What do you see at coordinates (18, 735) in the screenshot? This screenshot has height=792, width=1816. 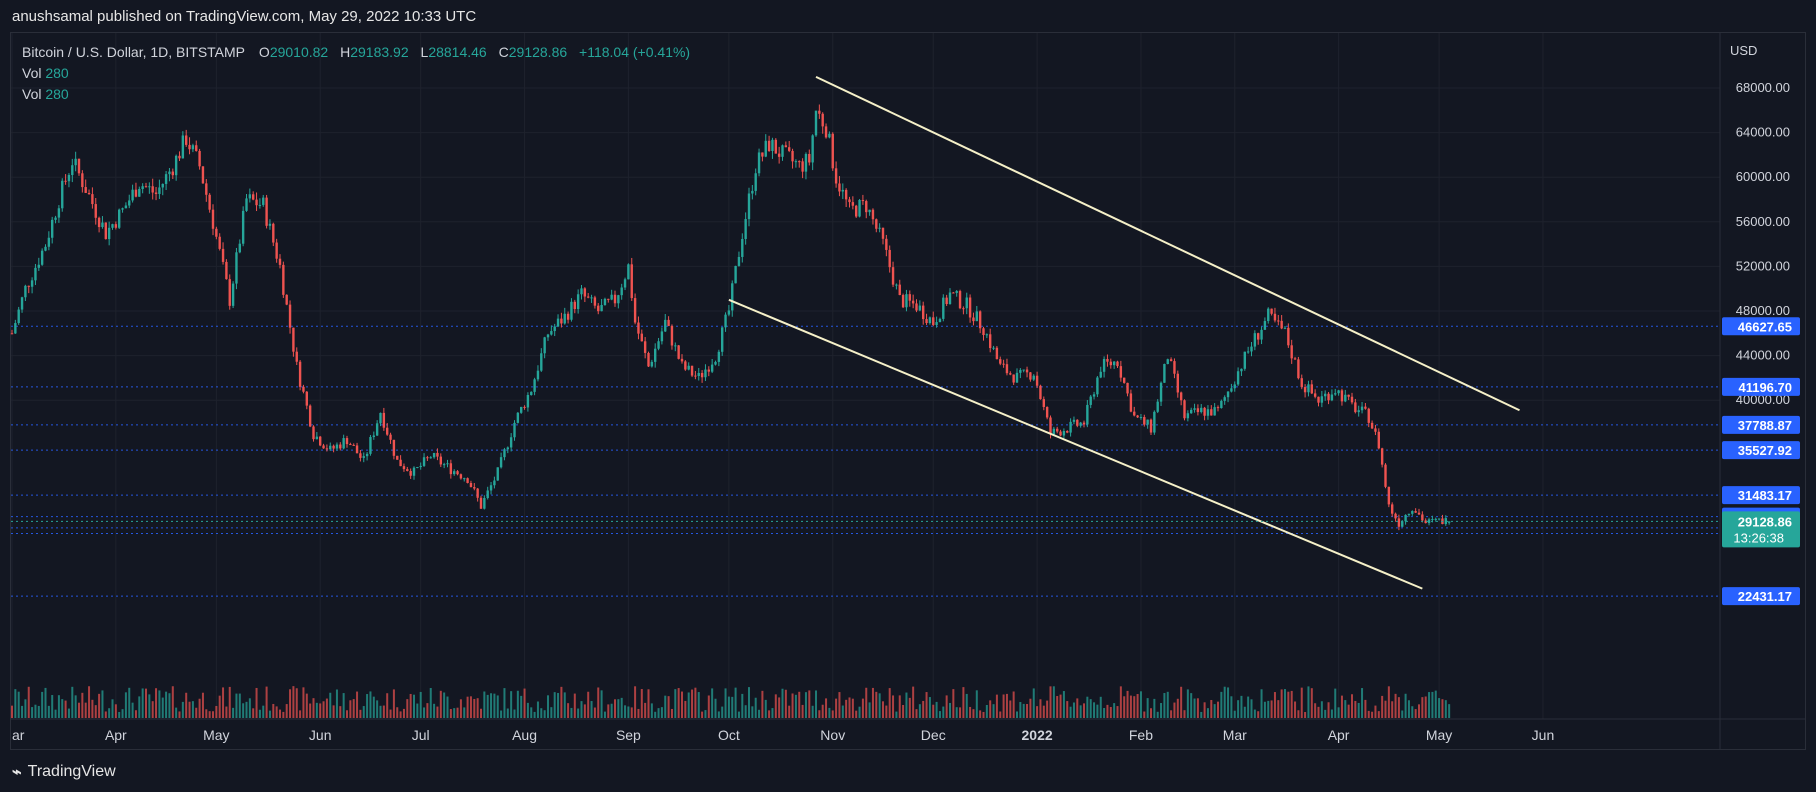 I see `time-tick-label: ar` at bounding box center [18, 735].